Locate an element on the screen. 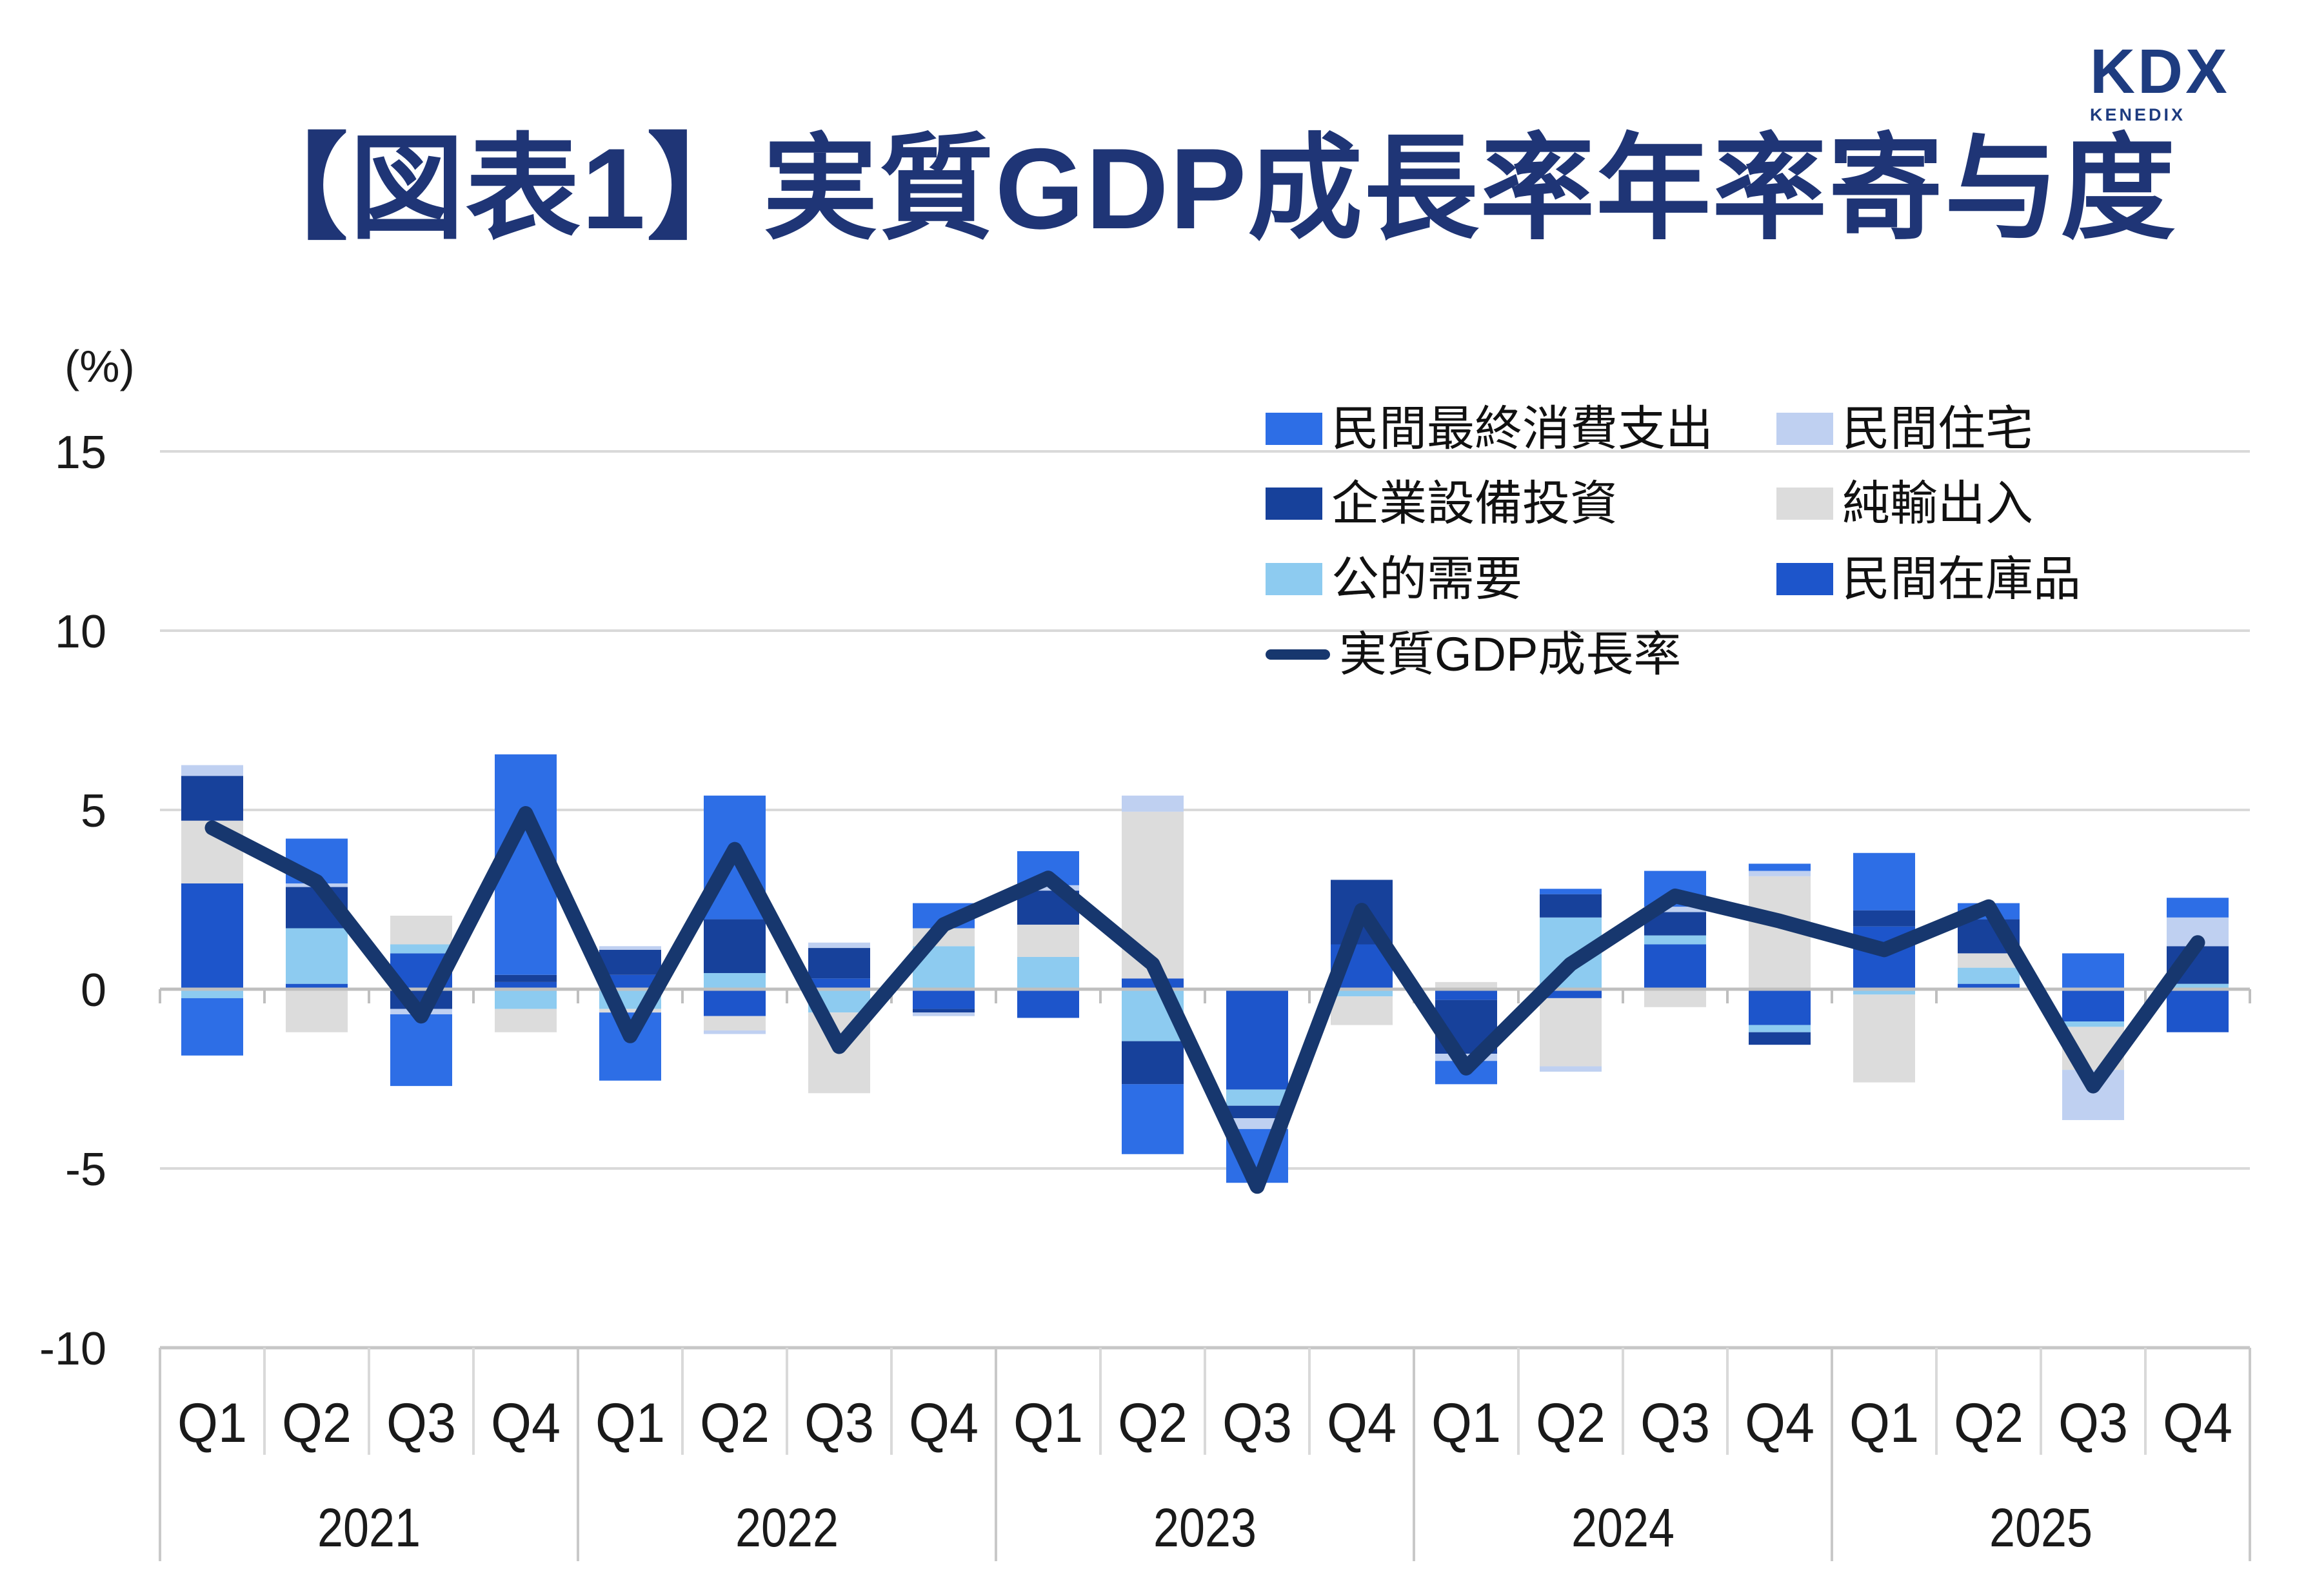 This screenshot has width=2306, height=1596. legend-item-private-housing: 民間住宅 is located at coordinates (1905, 429).